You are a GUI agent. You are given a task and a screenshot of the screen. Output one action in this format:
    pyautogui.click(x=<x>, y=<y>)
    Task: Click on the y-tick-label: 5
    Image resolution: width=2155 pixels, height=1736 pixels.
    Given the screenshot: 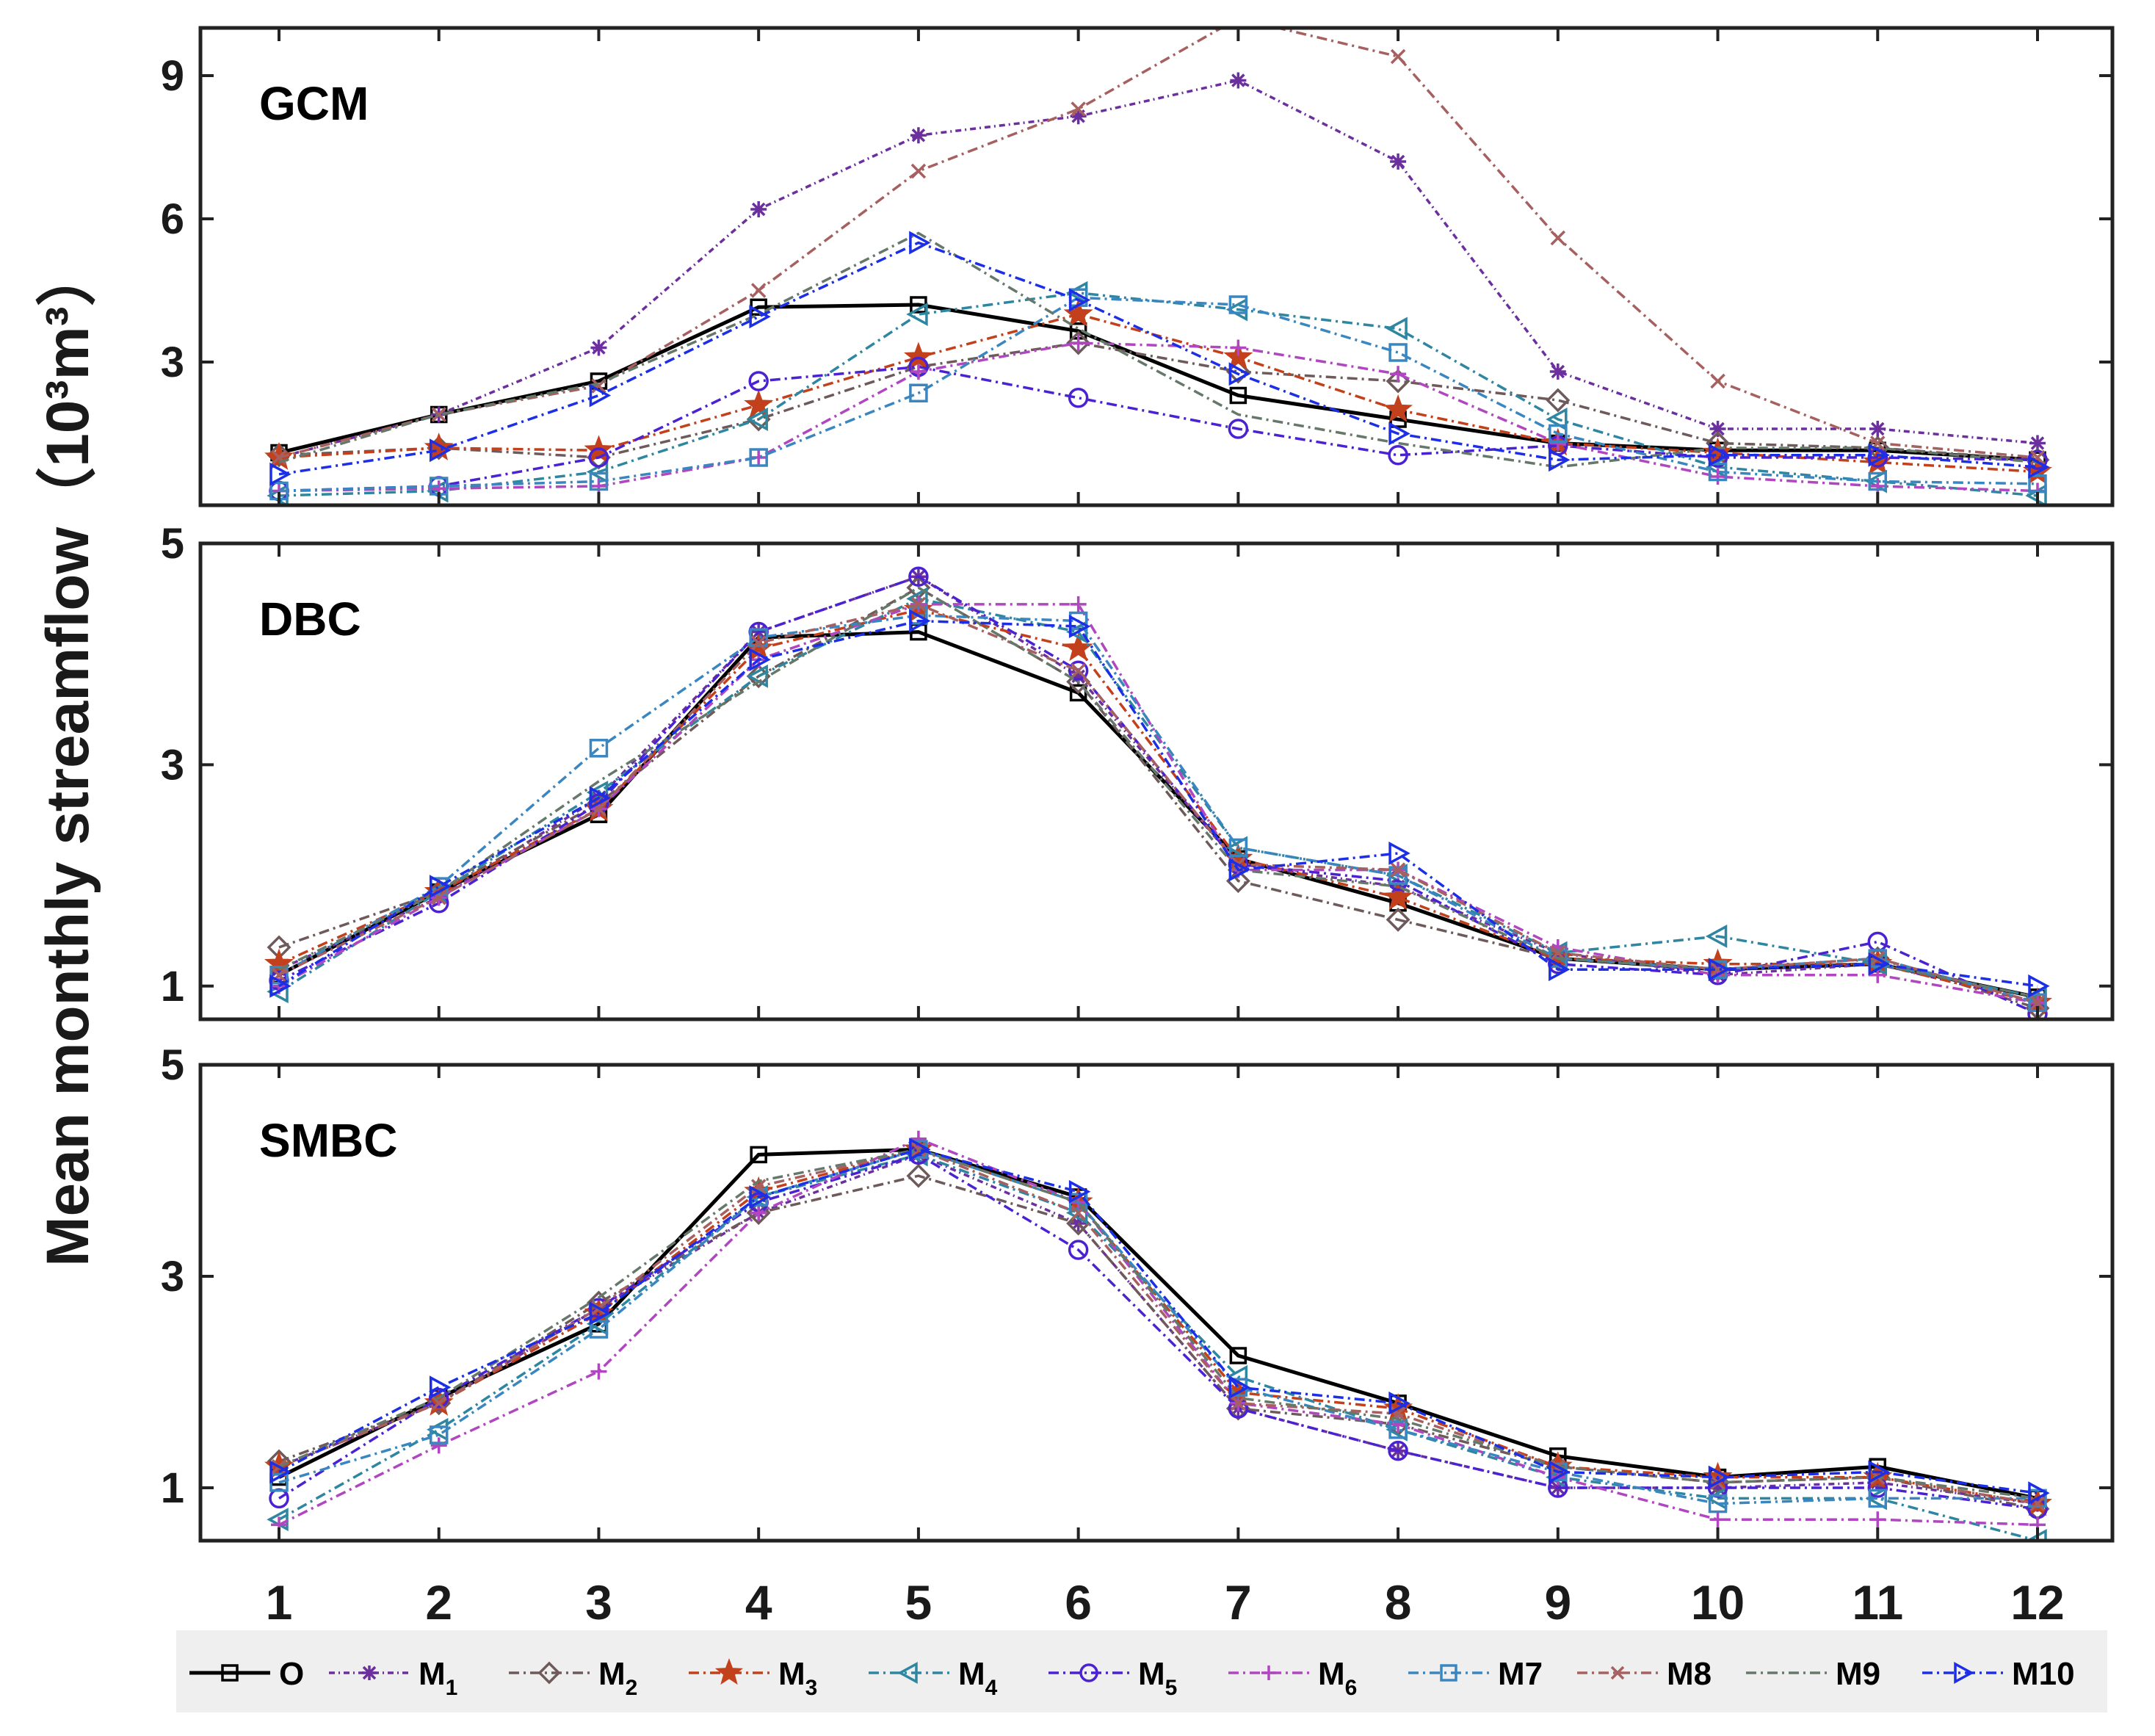 What is the action you would take?
    pyautogui.click(x=172, y=1065)
    